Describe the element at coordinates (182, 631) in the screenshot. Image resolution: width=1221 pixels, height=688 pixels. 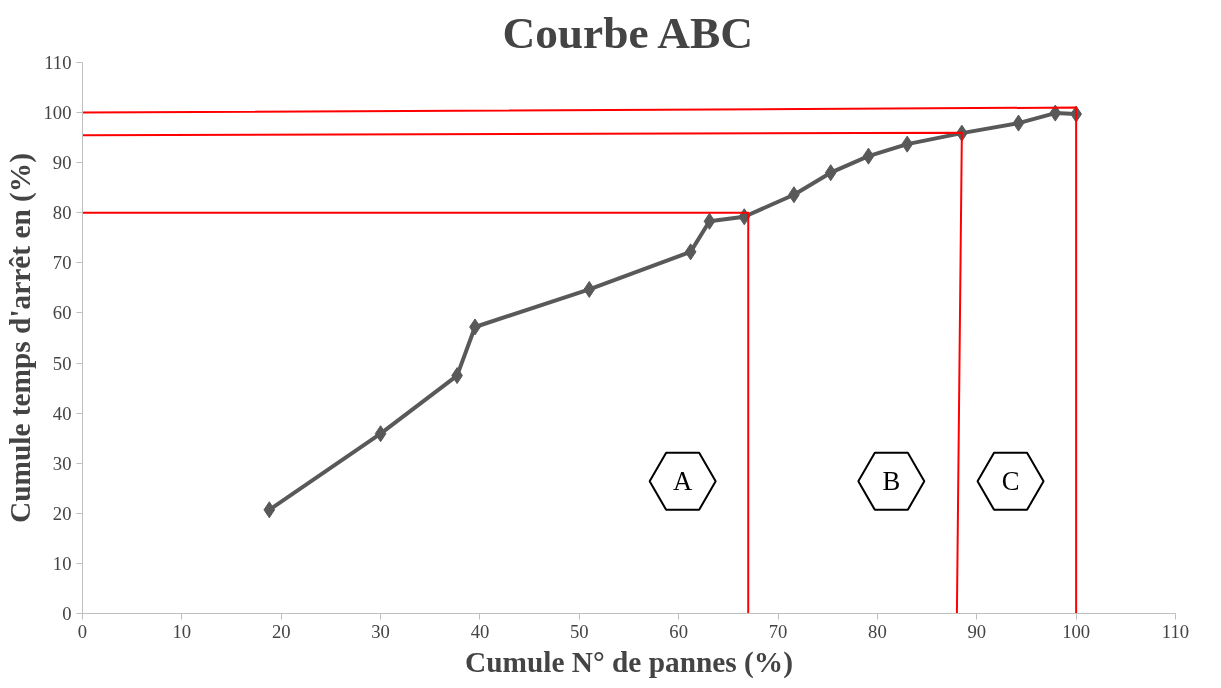
I see `x-tick-label: 10` at that location.